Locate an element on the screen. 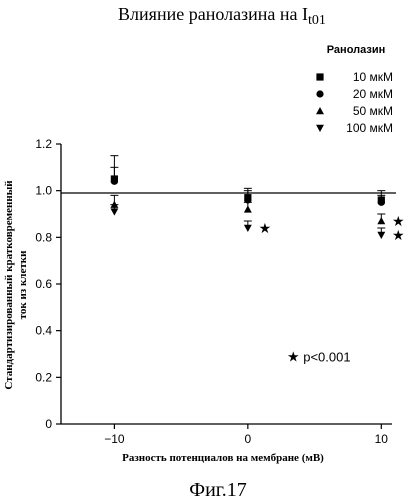 This screenshot has height=499, width=409. y-tick-label: 0 is located at coordinates (48, 424).